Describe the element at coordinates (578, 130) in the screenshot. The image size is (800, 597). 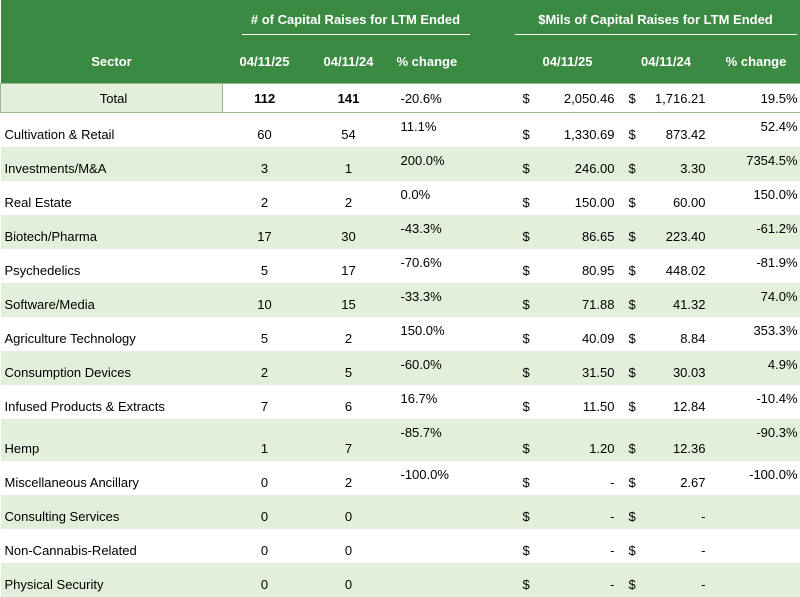
I see `mils-2025: 1,330.69` at that location.